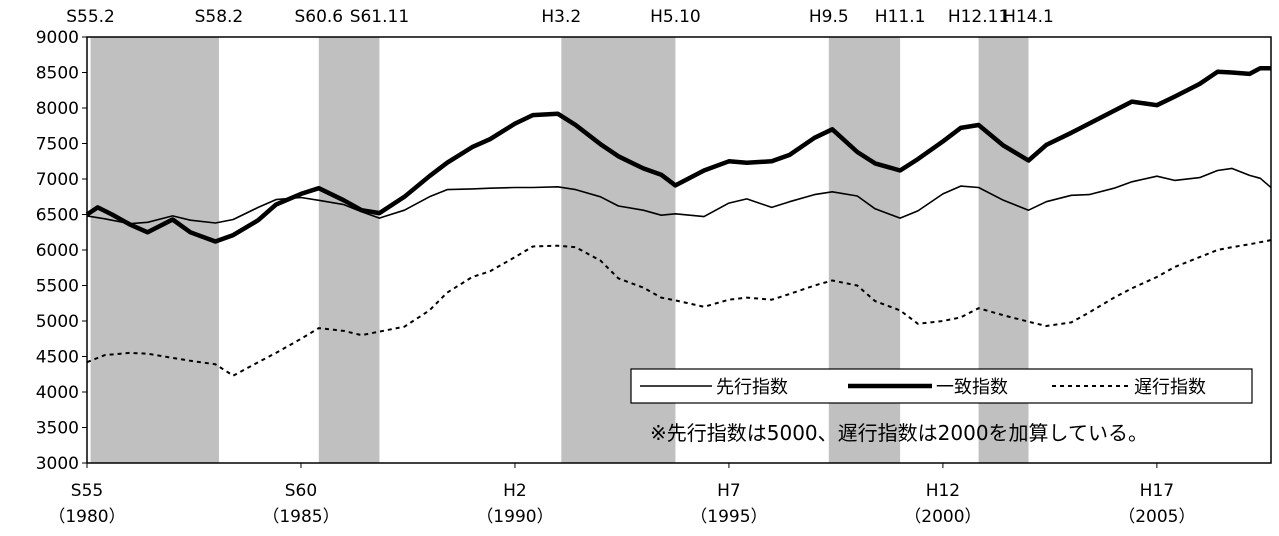  I want to click on x-tick-era-label: S55, so click(87, 491).